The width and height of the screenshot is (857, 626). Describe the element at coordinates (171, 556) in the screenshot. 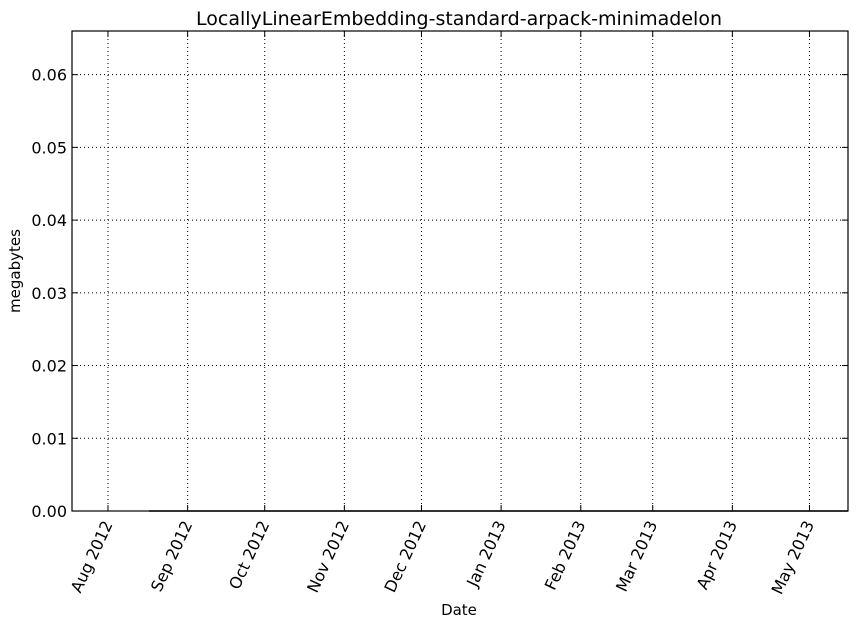

I see `x-tick-label: Sep 2012` at that location.